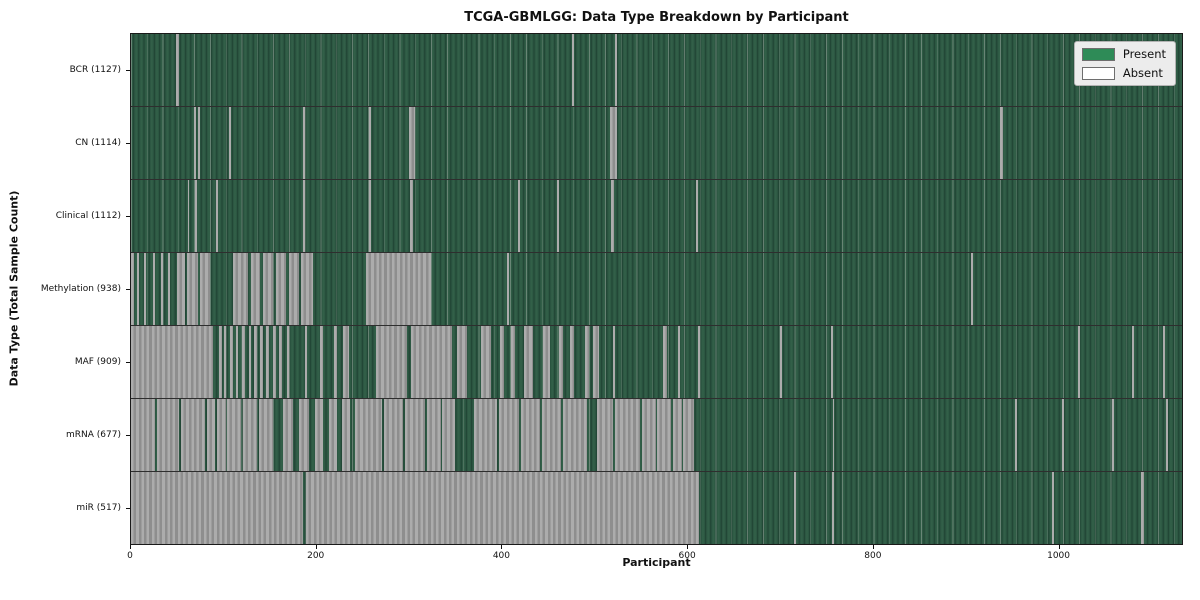  Describe the element at coordinates (1123, 73) in the screenshot. I see `legend-entry-absent: Absent` at that location.